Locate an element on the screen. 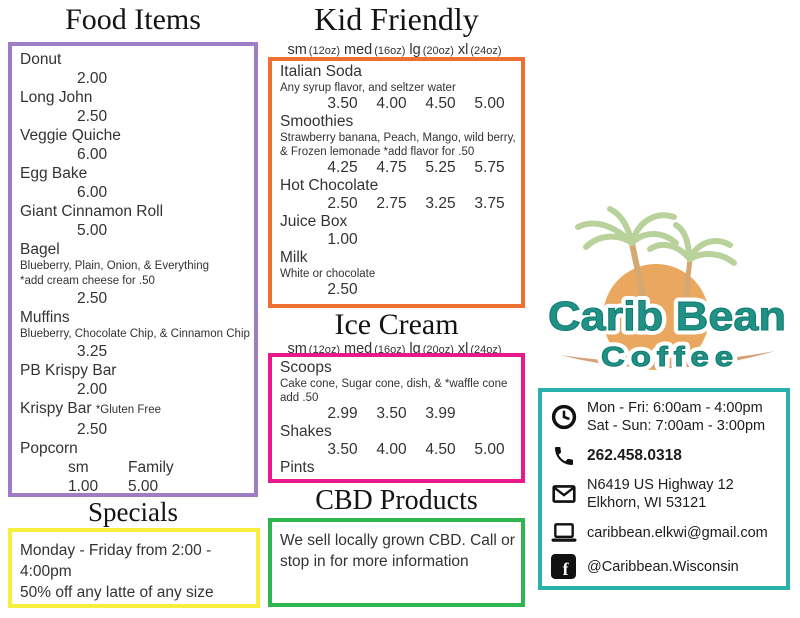 Image resolution: width=800 pixels, height=618 pixels. size-label: Family is located at coordinates (151, 467).